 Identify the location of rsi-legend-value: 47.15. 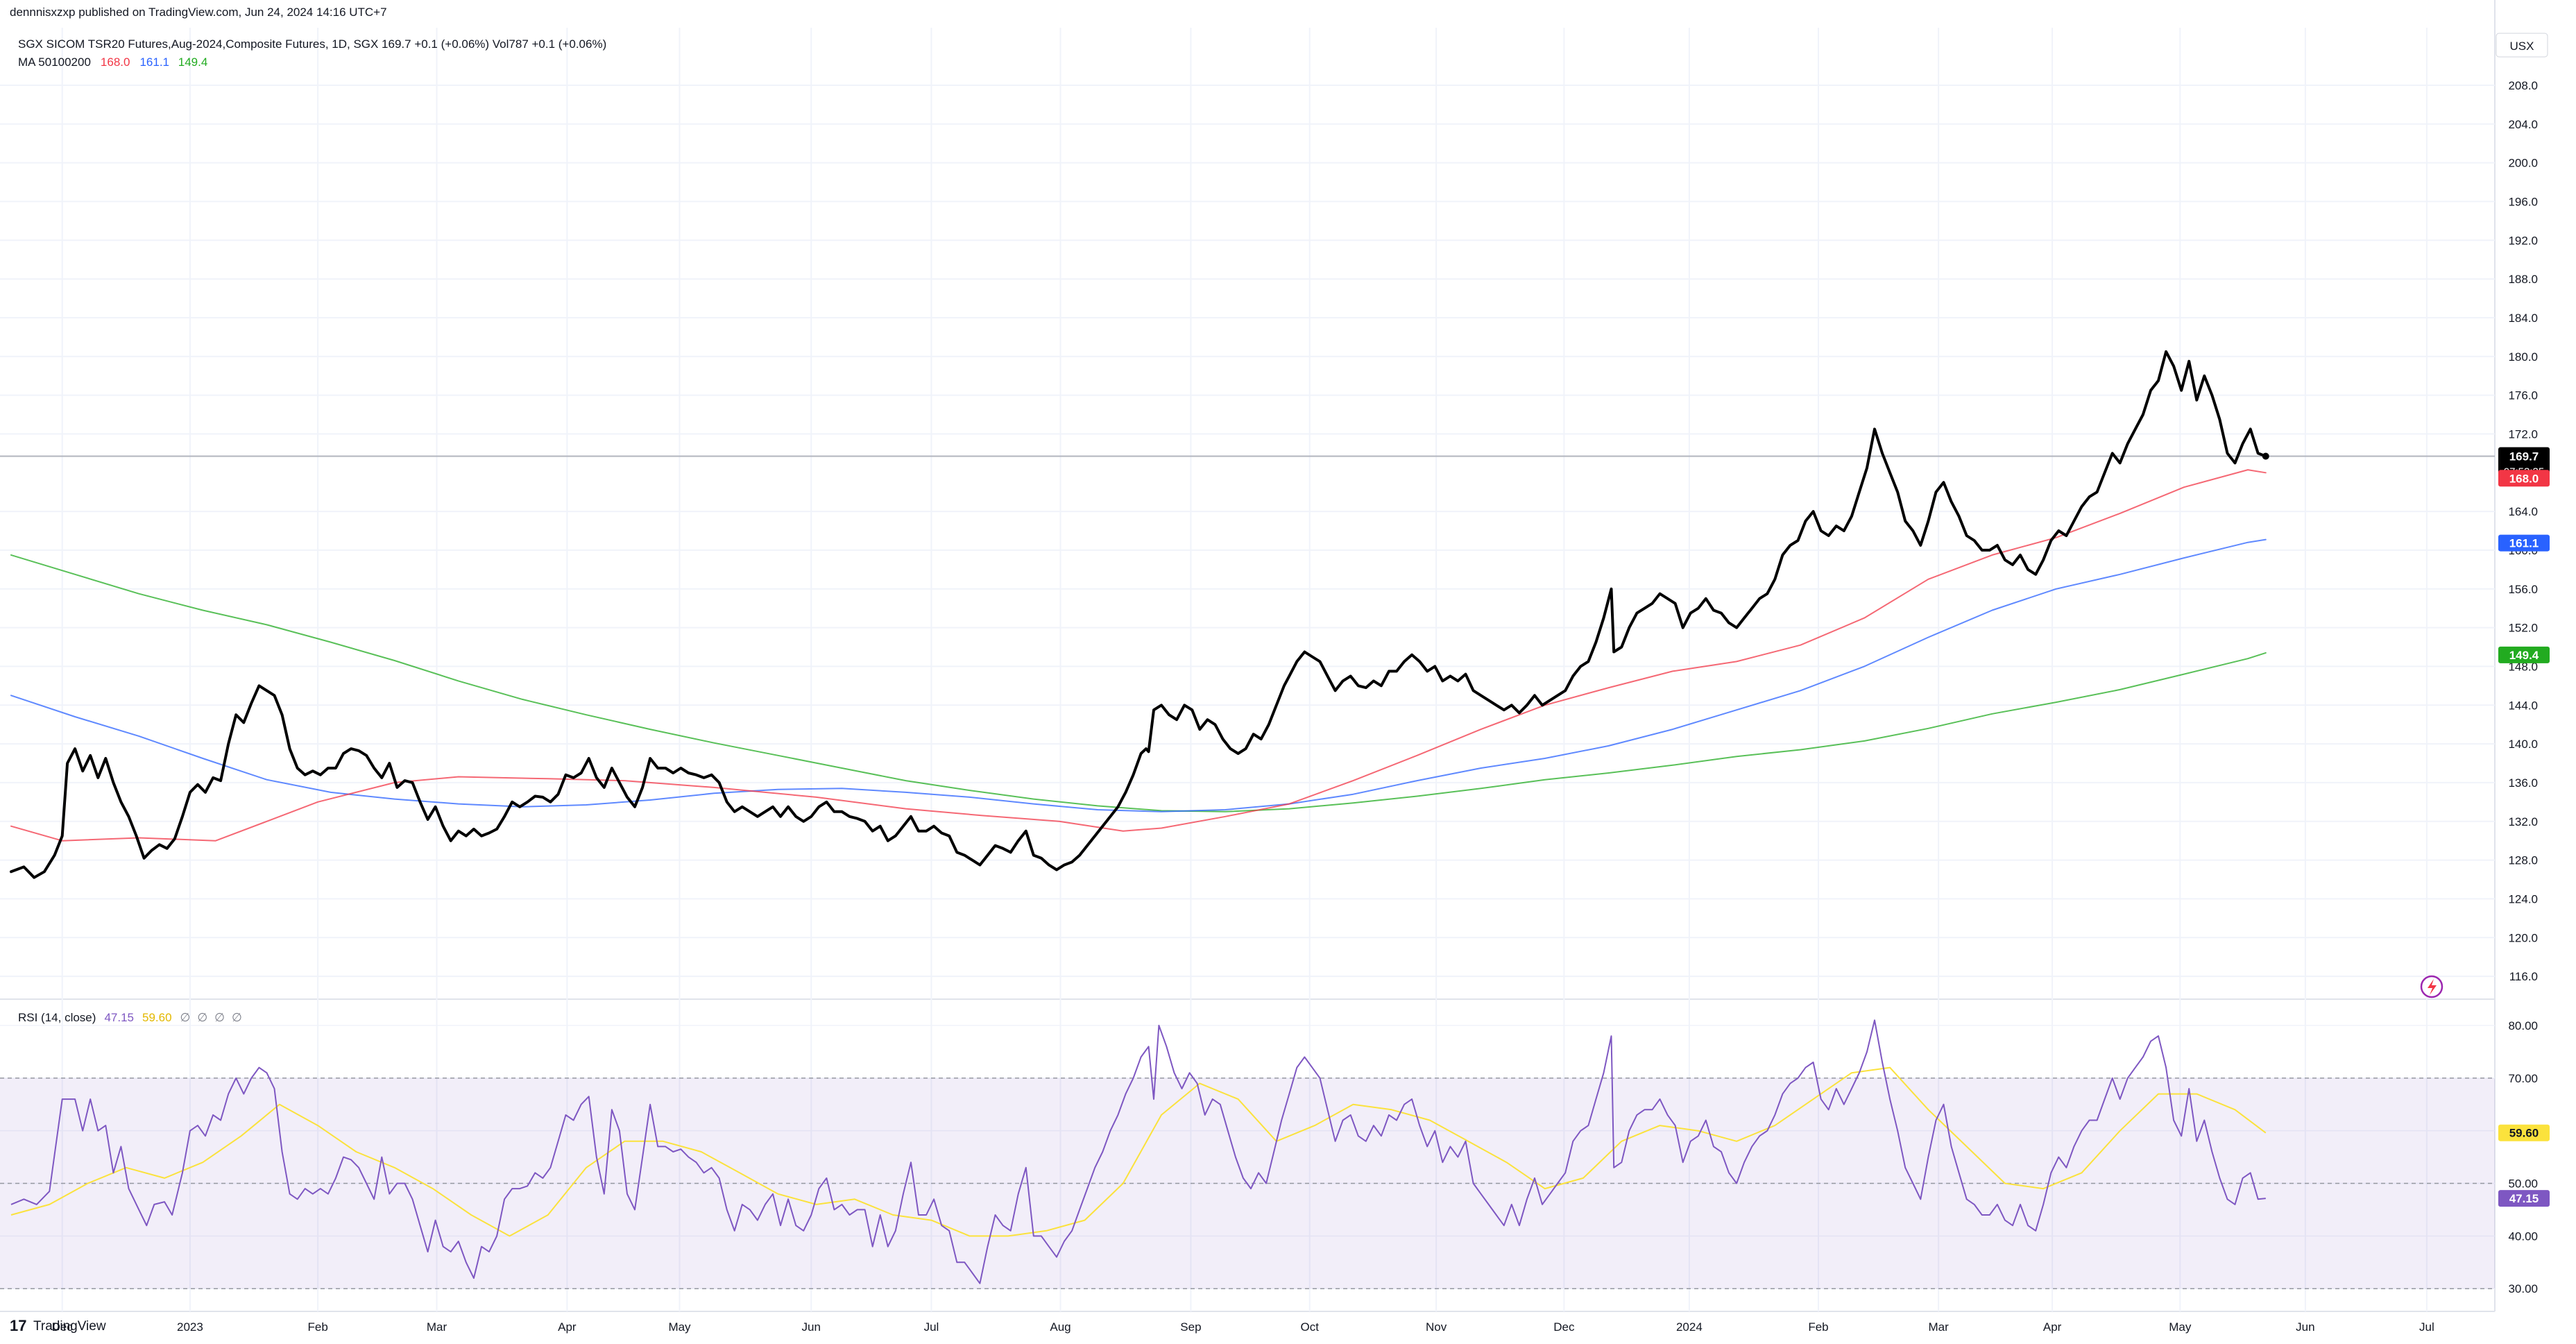
(119, 1017).